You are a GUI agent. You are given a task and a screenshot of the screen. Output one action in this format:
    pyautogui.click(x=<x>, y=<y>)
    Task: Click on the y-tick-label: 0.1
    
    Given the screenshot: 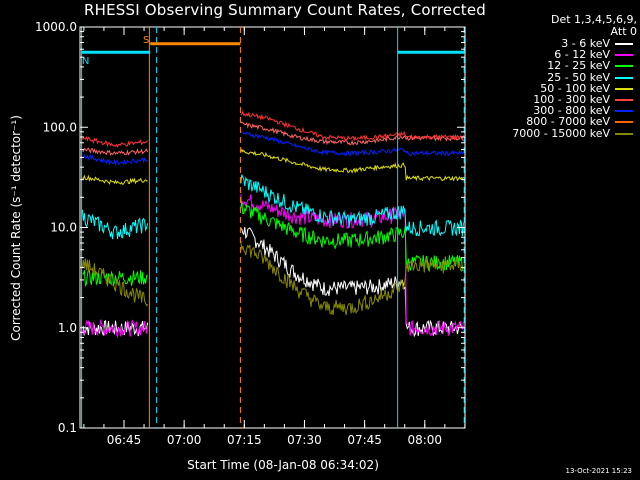 What is the action you would take?
    pyautogui.click(x=67, y=428)
    